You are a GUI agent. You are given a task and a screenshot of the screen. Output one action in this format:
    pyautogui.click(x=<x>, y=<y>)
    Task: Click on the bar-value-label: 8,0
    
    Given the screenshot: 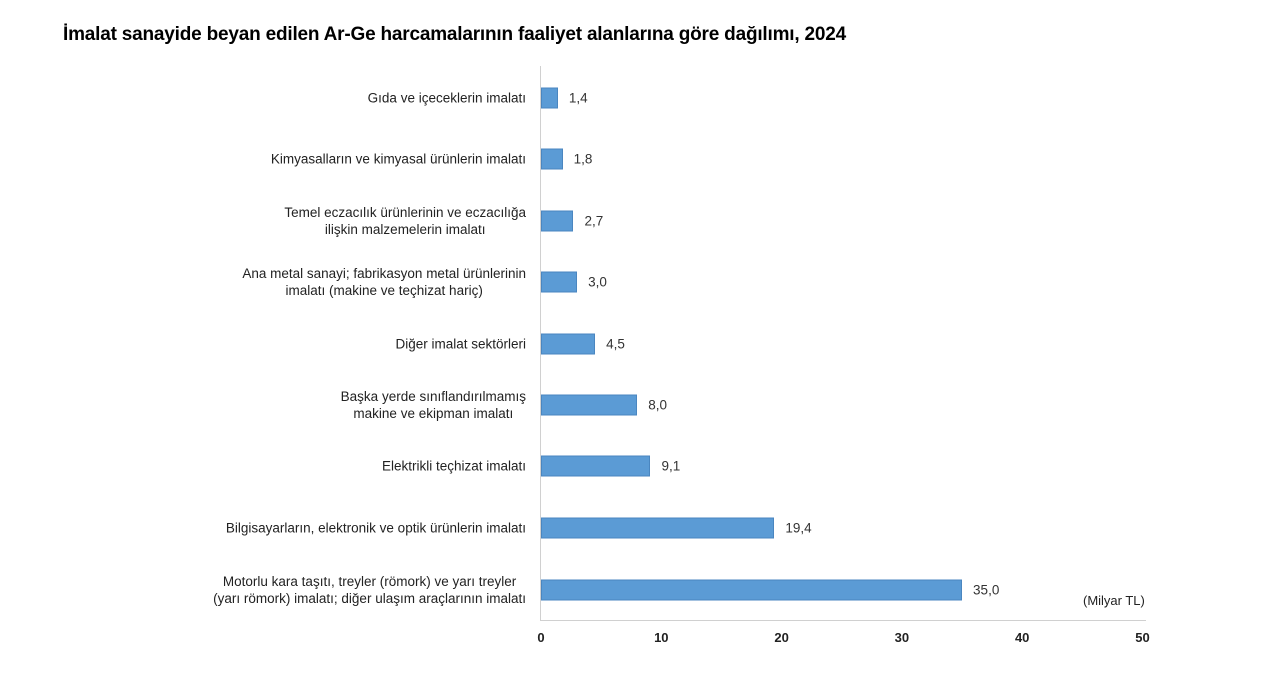 What is the action you would take?
    pyautogui.click(x=658, y=405)
    